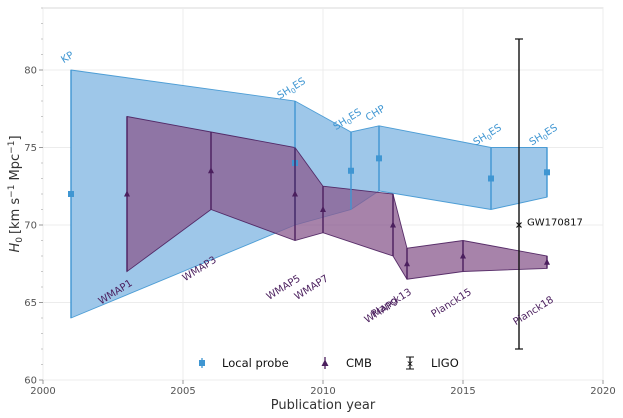  Describe the element at coordinates (323, 405) in the screenshot. I see `x-axis-title: Publication year` at that location.